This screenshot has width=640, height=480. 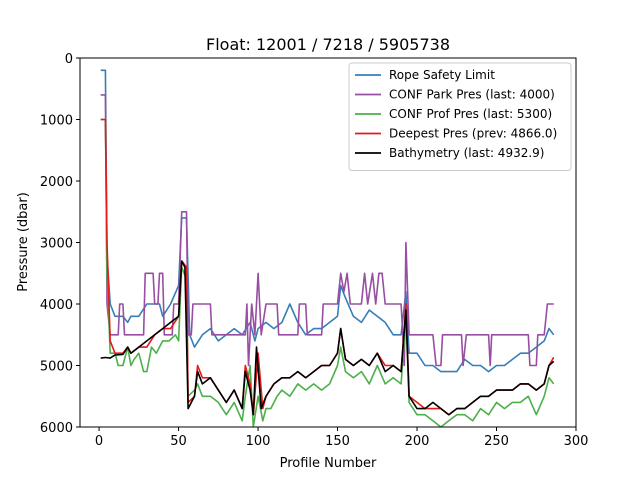 What do you see at coordinates (258, 441) in the screenshot?
I see `x-tick-label: 100` at bounding box center [258, 441].